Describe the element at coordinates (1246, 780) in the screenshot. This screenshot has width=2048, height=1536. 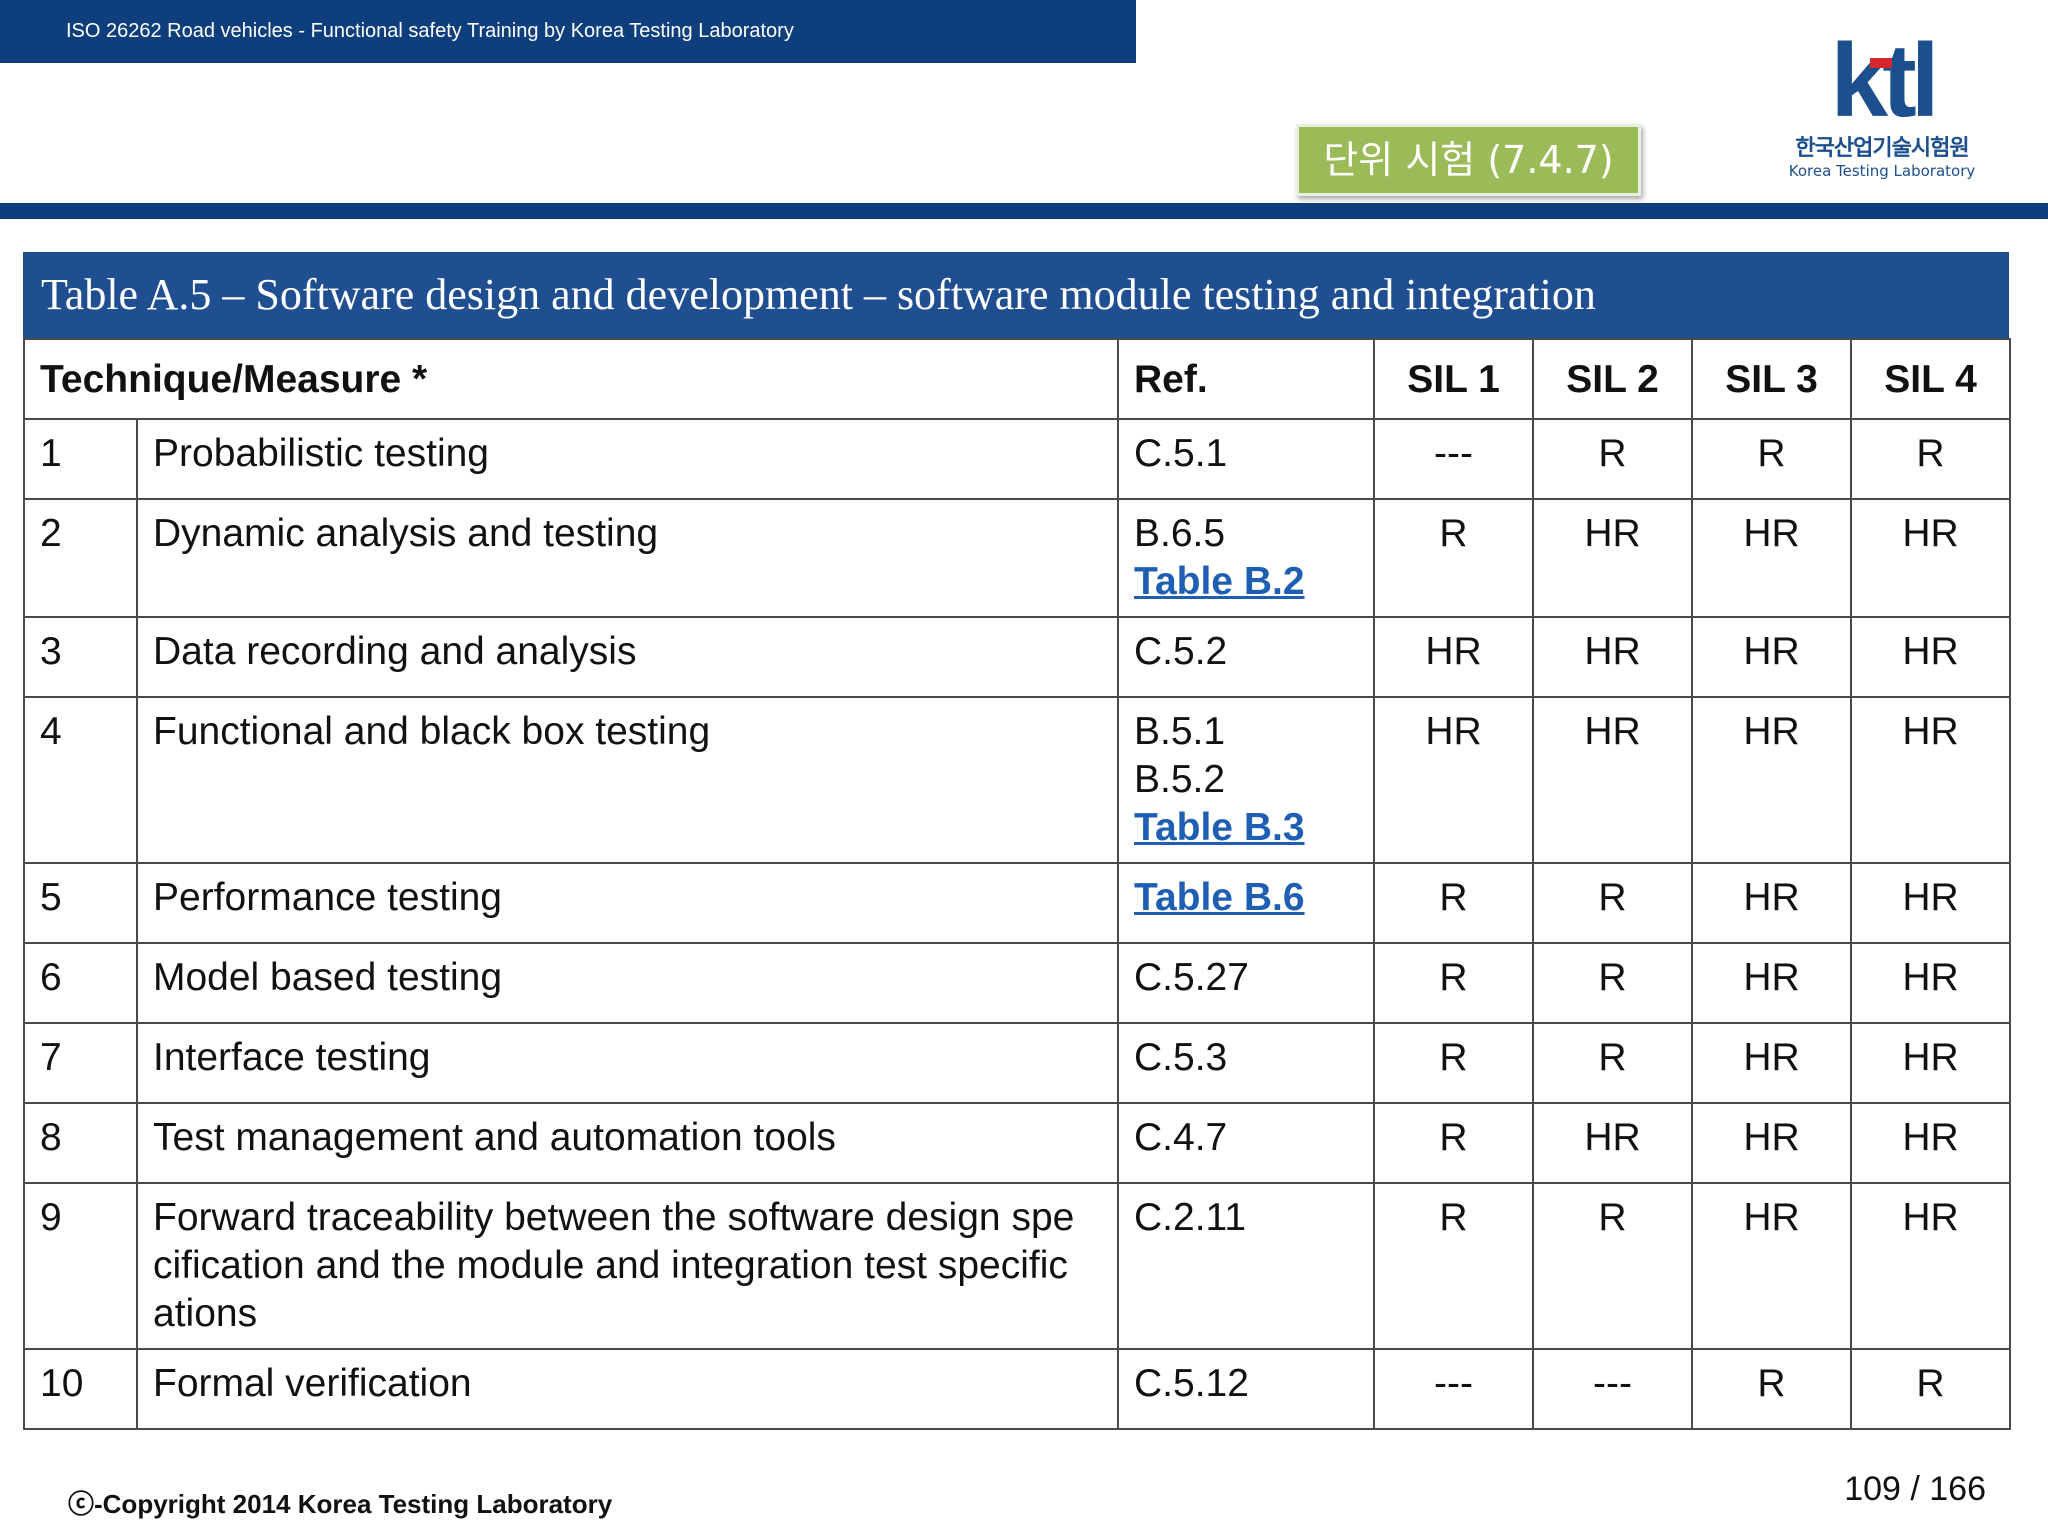
I see `reference-cell: B.5.1 B.5.2 Table B.3` at that location.